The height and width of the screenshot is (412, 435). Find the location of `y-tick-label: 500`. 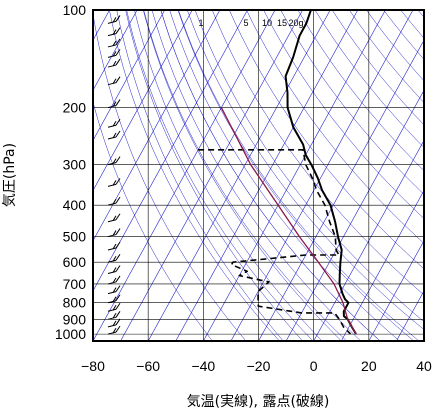

y-tick-label: 500 is located at coordinates (75, 237).